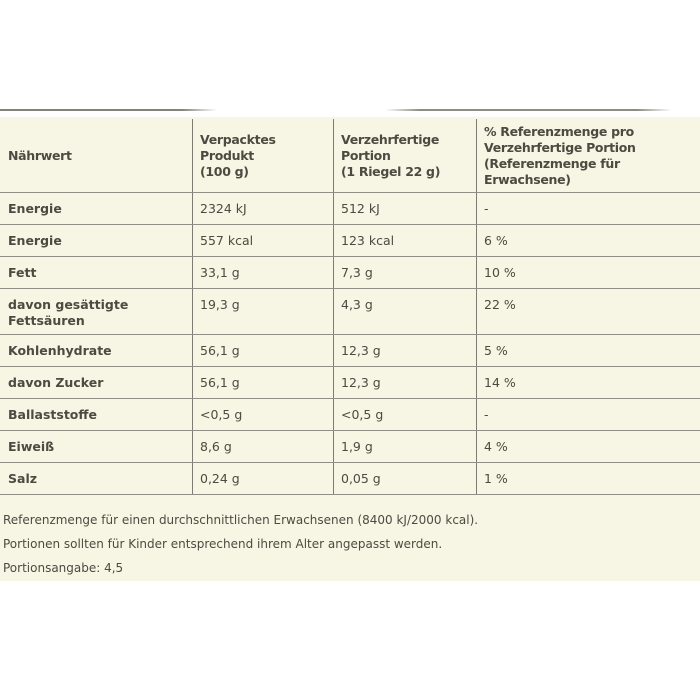  I want to click on value-per-portion: 512 kJ, so click(405, 208).